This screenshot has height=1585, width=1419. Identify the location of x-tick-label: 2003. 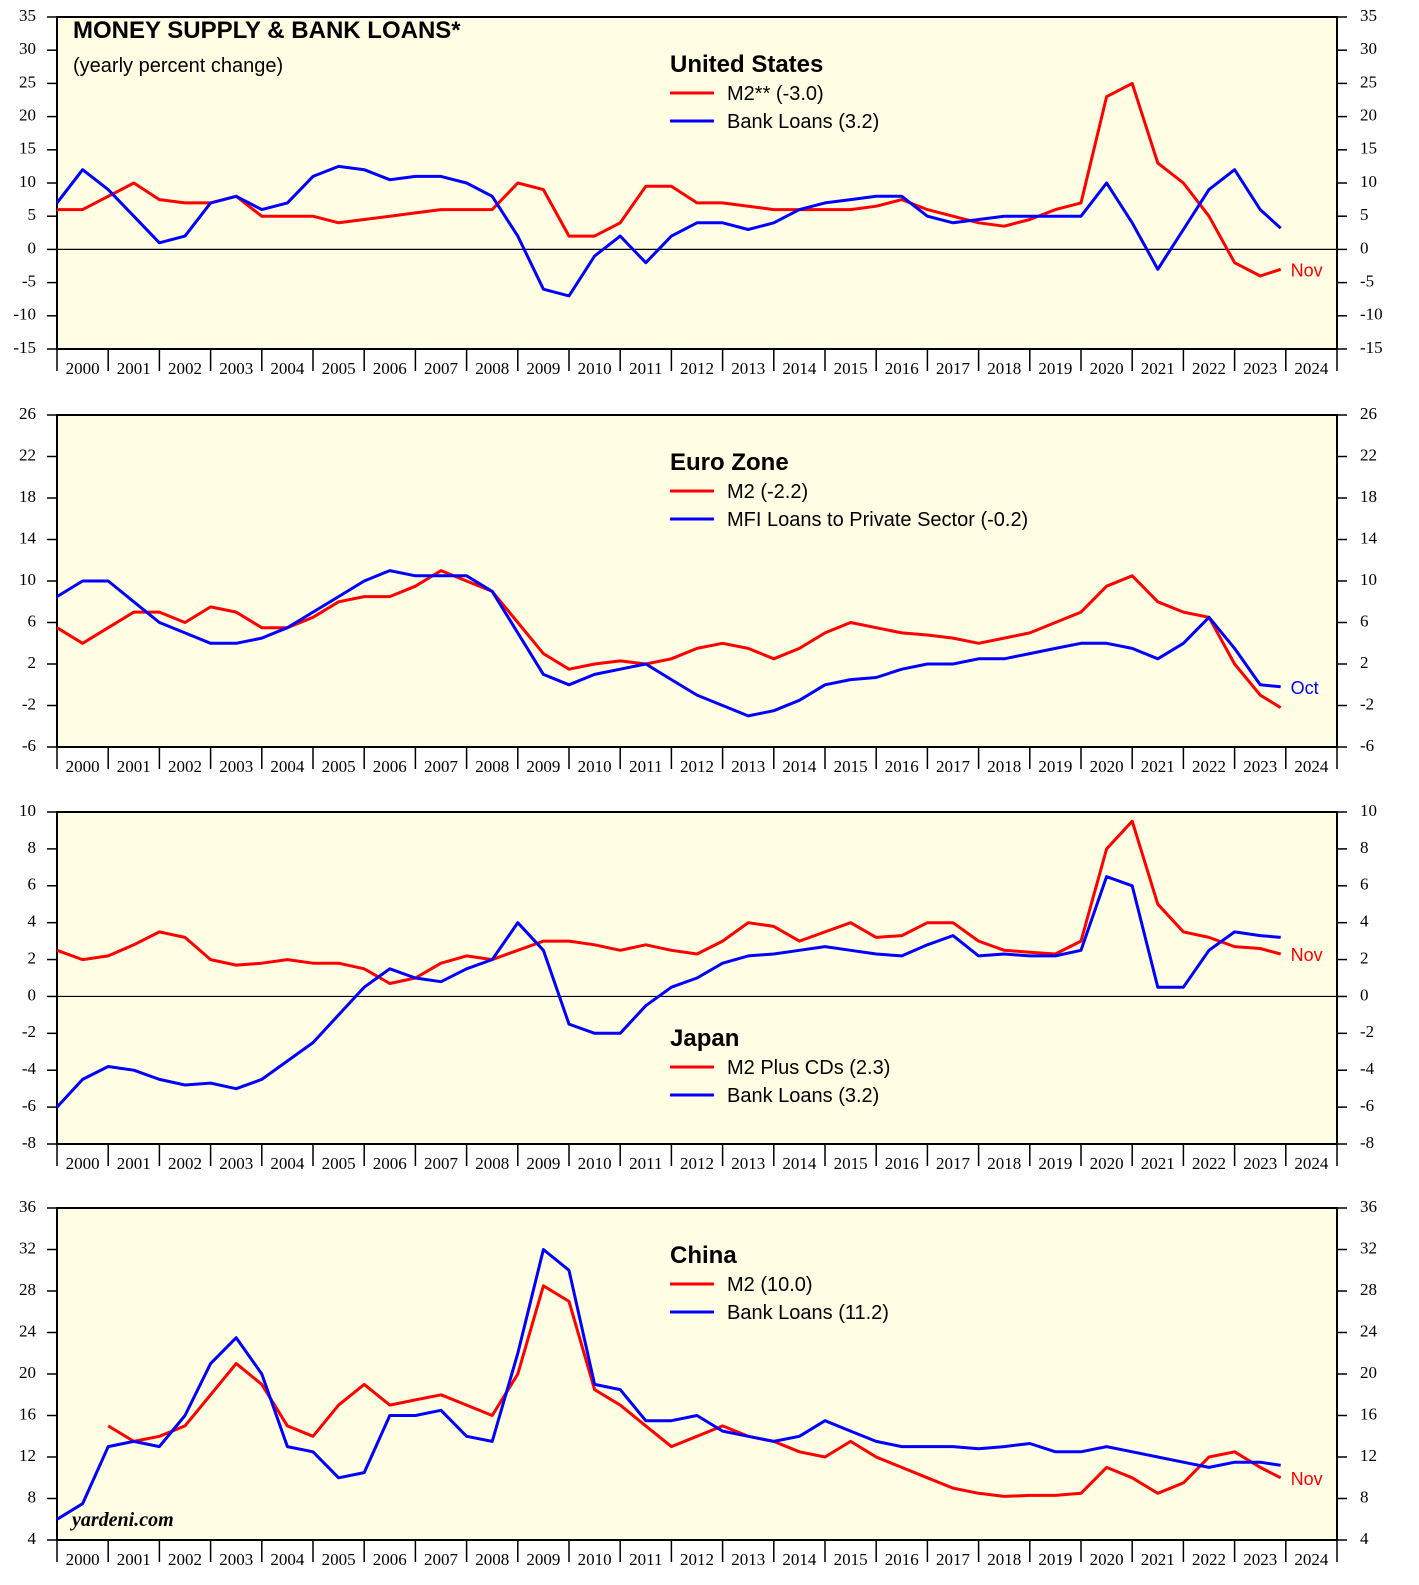
(236, 1163).